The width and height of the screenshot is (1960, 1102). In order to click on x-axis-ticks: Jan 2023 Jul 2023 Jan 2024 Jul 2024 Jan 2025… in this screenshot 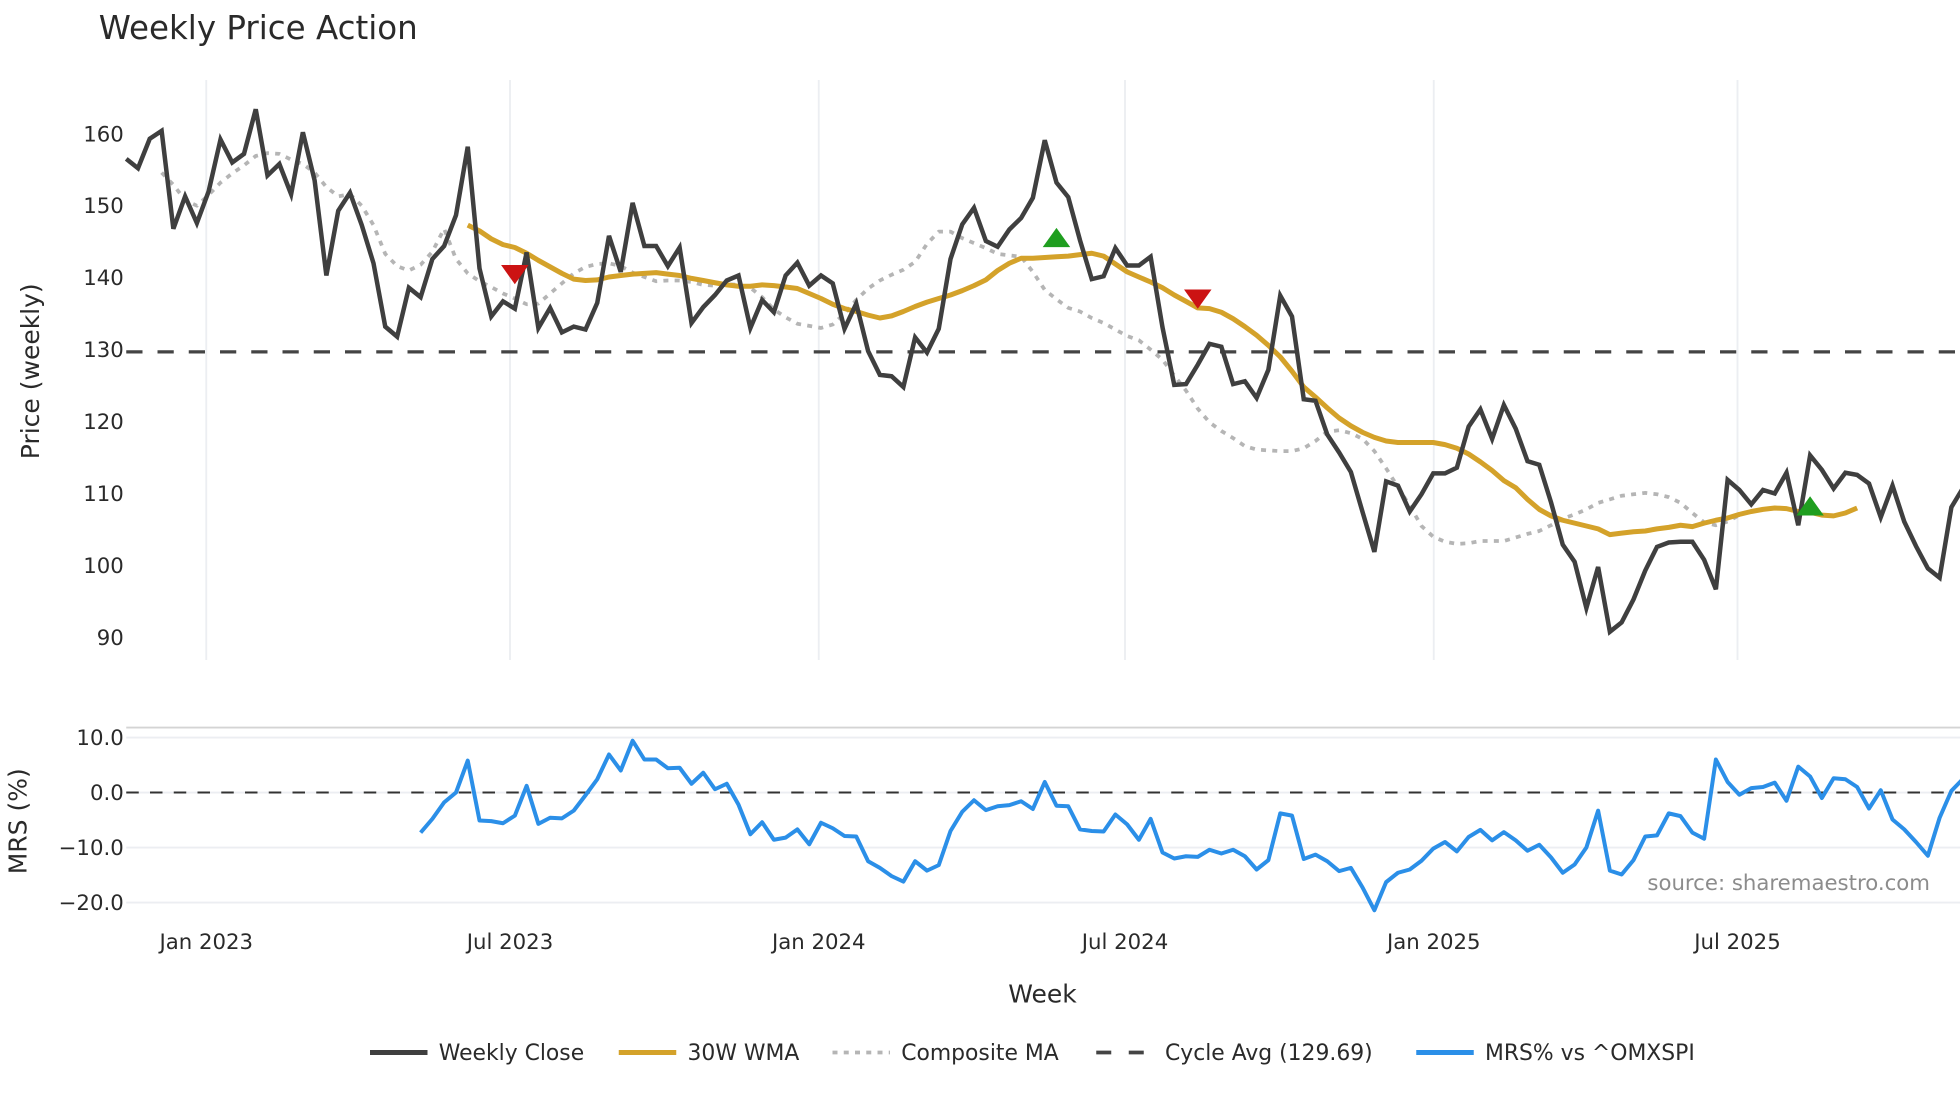, I will do `click(968, 942)`.